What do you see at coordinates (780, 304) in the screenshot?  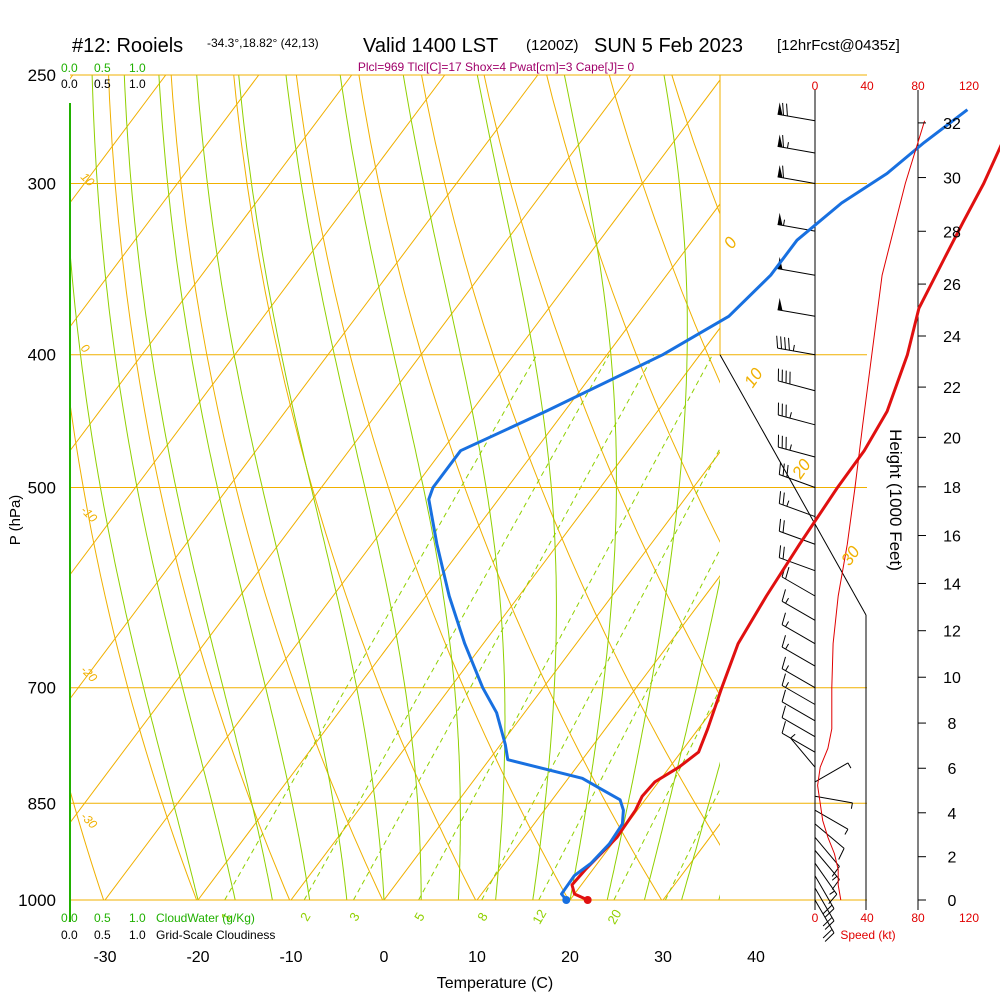 I see `wind-barb-pennant` at bounding box center [780, 304].